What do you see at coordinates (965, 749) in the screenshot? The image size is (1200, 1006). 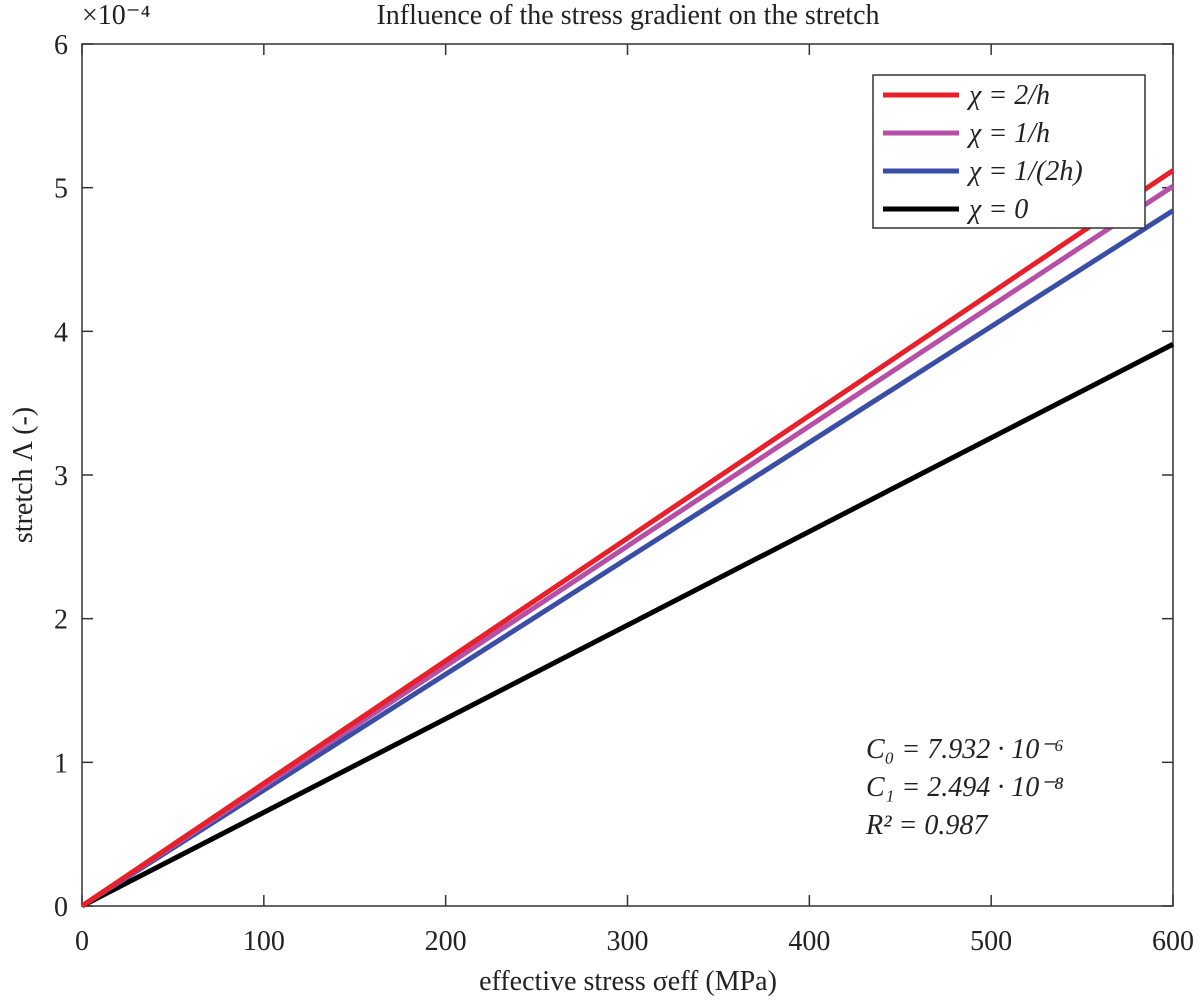 I see `annotation: C₀ = 7.932 · 10⁻⁶` at bounding box center [965, 749].